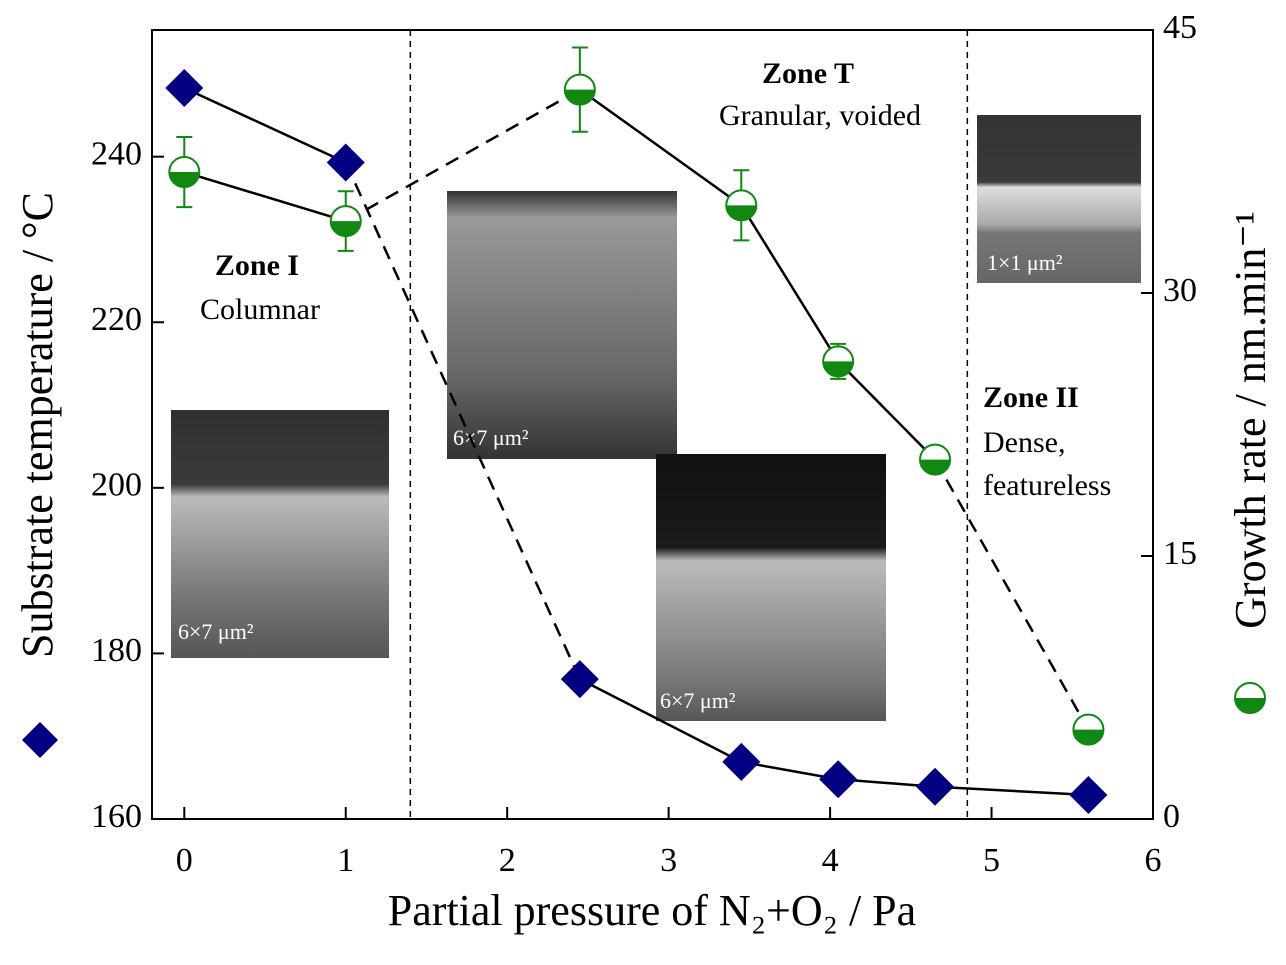  I want to click on annotation: featureless, so click(1047, 485).